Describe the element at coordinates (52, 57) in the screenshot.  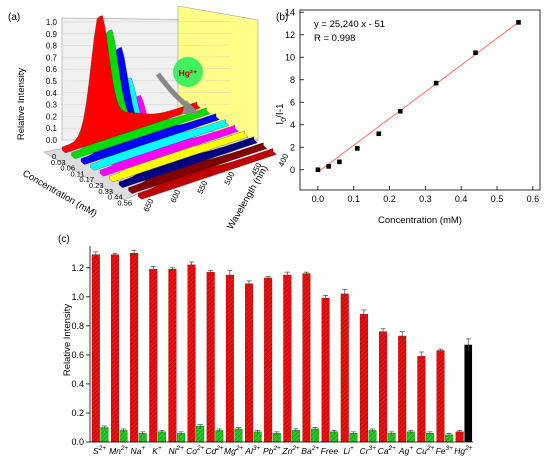
I see `panel-a-z-tick-label: 0.7` at that location.